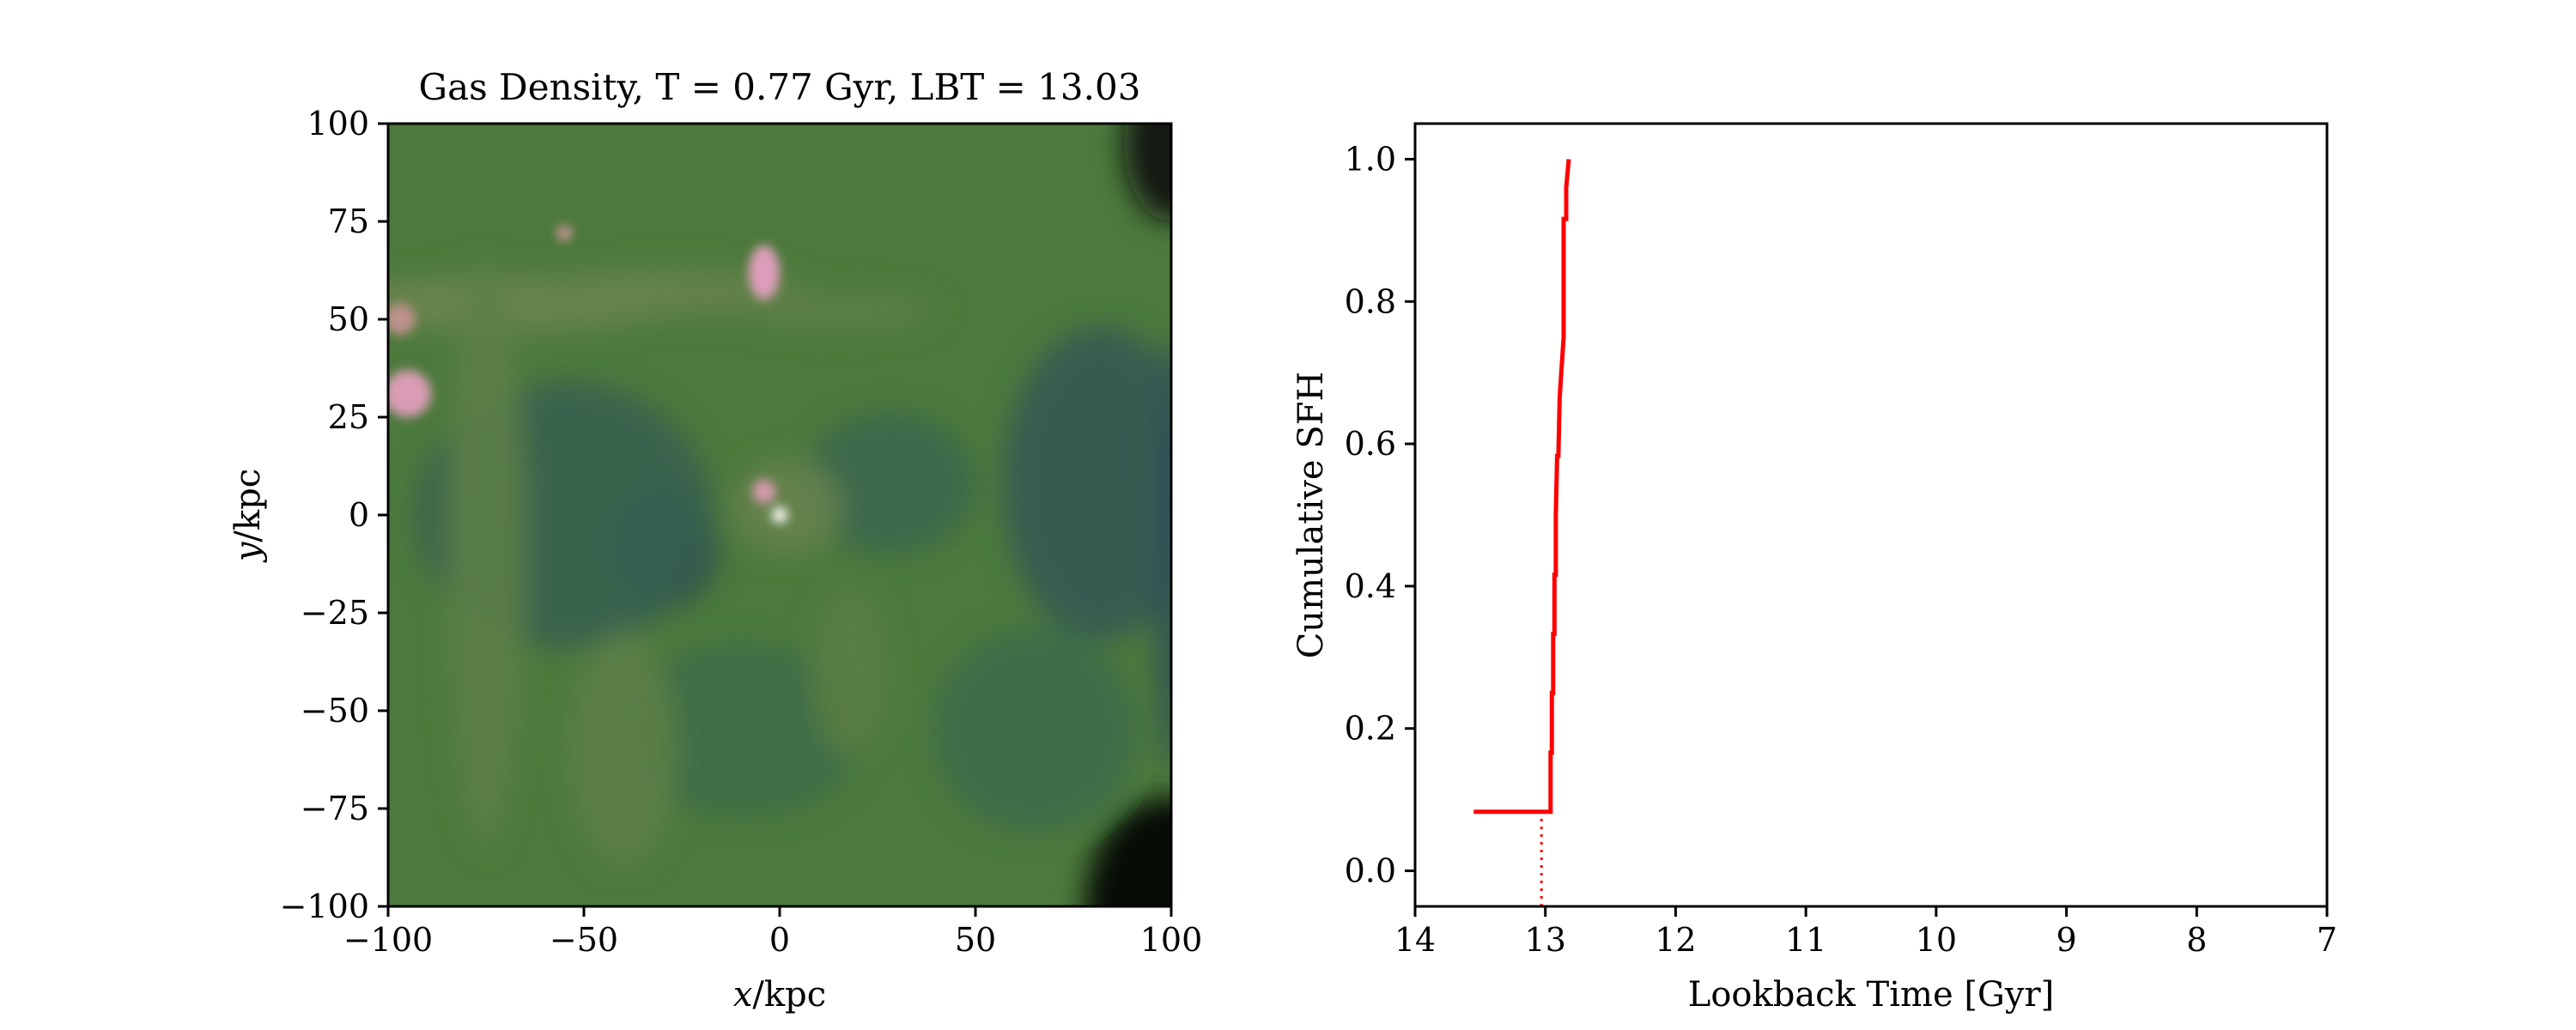  Describe the element at coordinates (584, 940) in the screenshot. I see `map-x-tick-label: −50` at that location.